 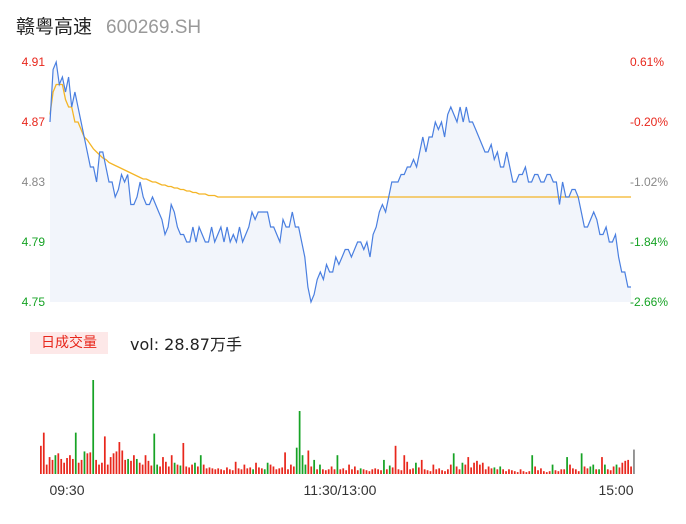 I want to click on stock-header: 赣粤高速 600269.SH, so click(x=108, y=26).